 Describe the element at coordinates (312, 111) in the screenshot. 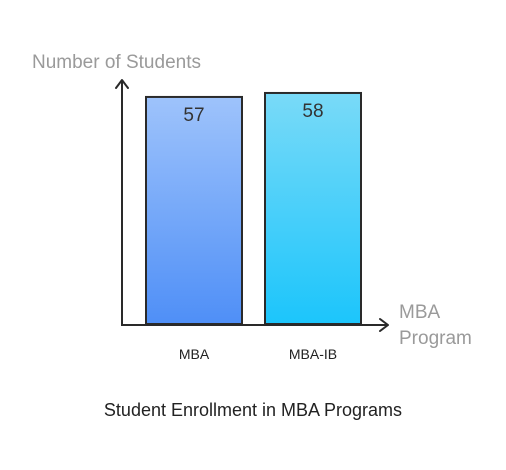

I see `data-label-mba-ib: 58` at that location.